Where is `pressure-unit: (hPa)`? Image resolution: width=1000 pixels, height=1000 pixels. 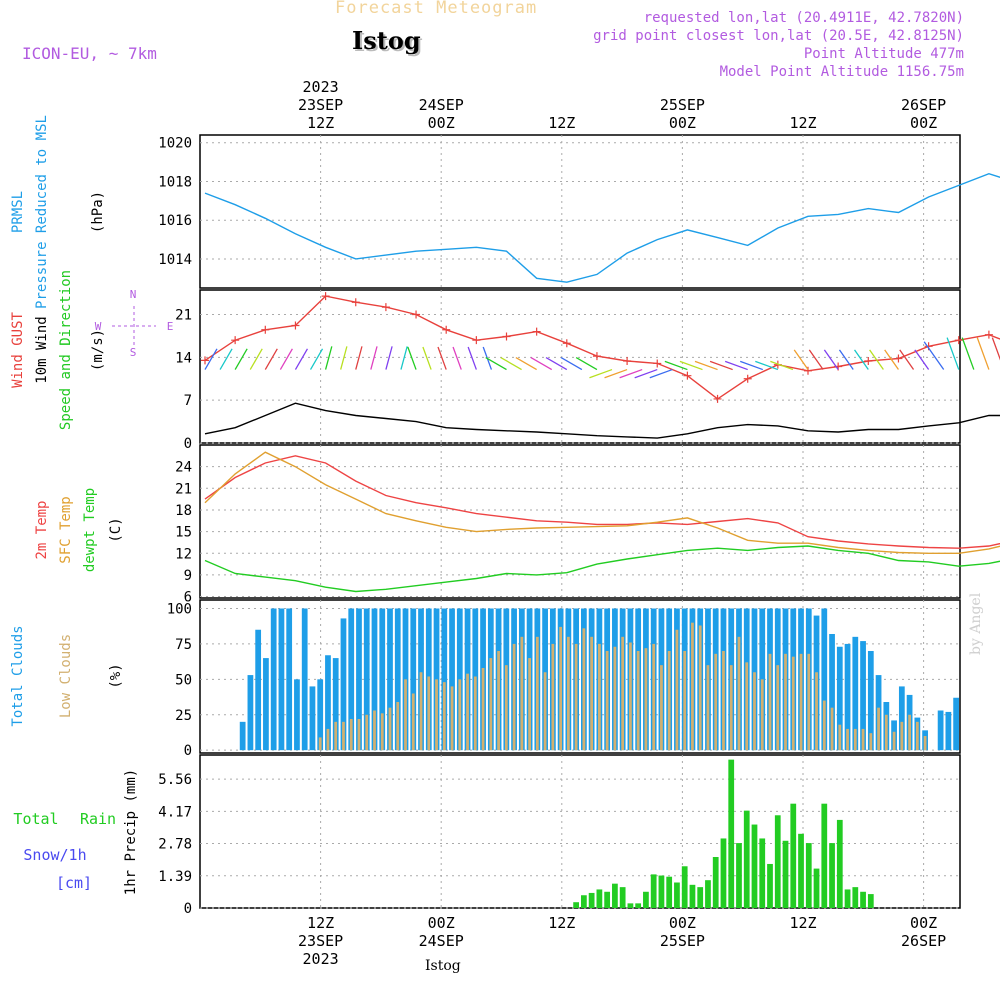 pressure-unit: (hPa) is located at coordinates (98, 212).